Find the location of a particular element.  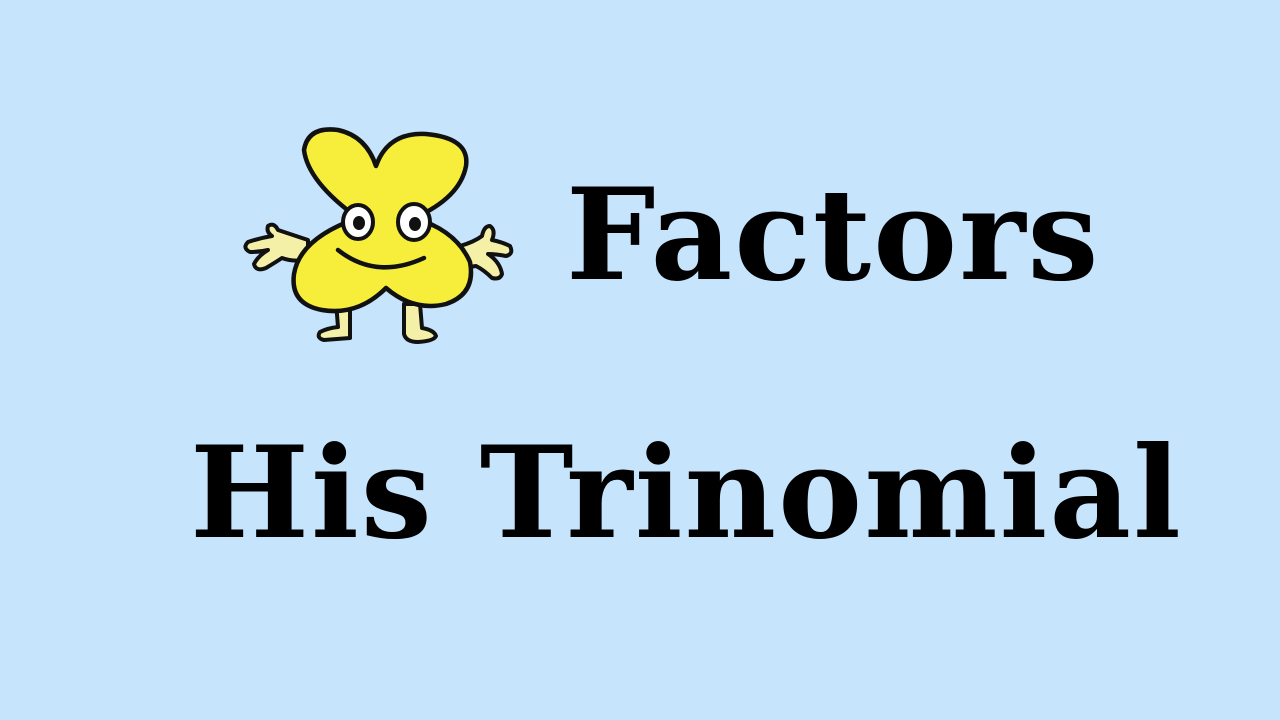

four-leaf-mascot-icon is located at coordinates (378, 235).